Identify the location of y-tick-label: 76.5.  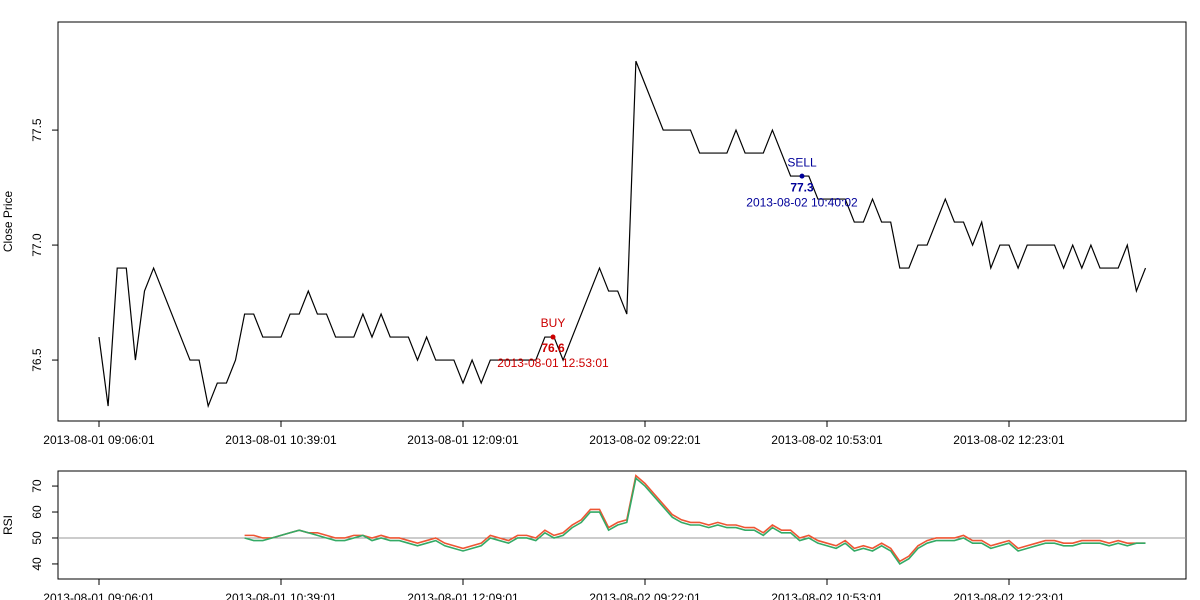
(37, 360).